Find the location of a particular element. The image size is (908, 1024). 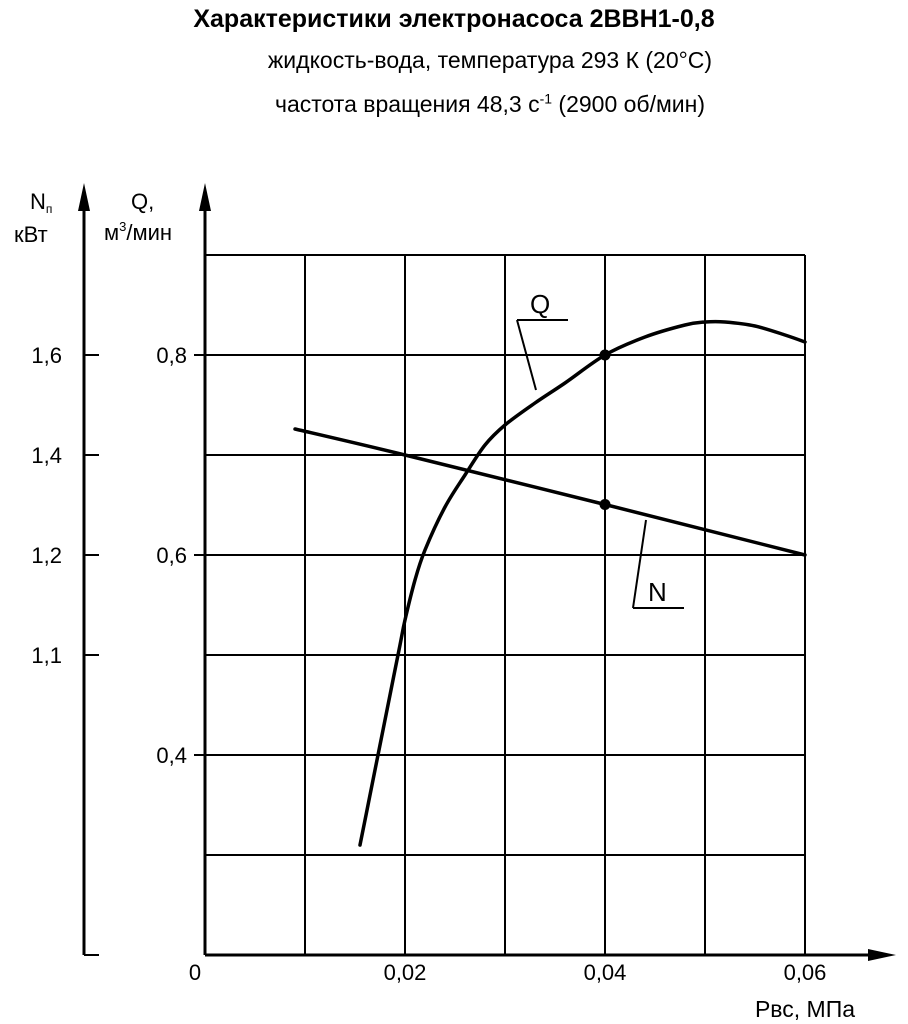

q-label-leader is located at coordinates (526, 355).